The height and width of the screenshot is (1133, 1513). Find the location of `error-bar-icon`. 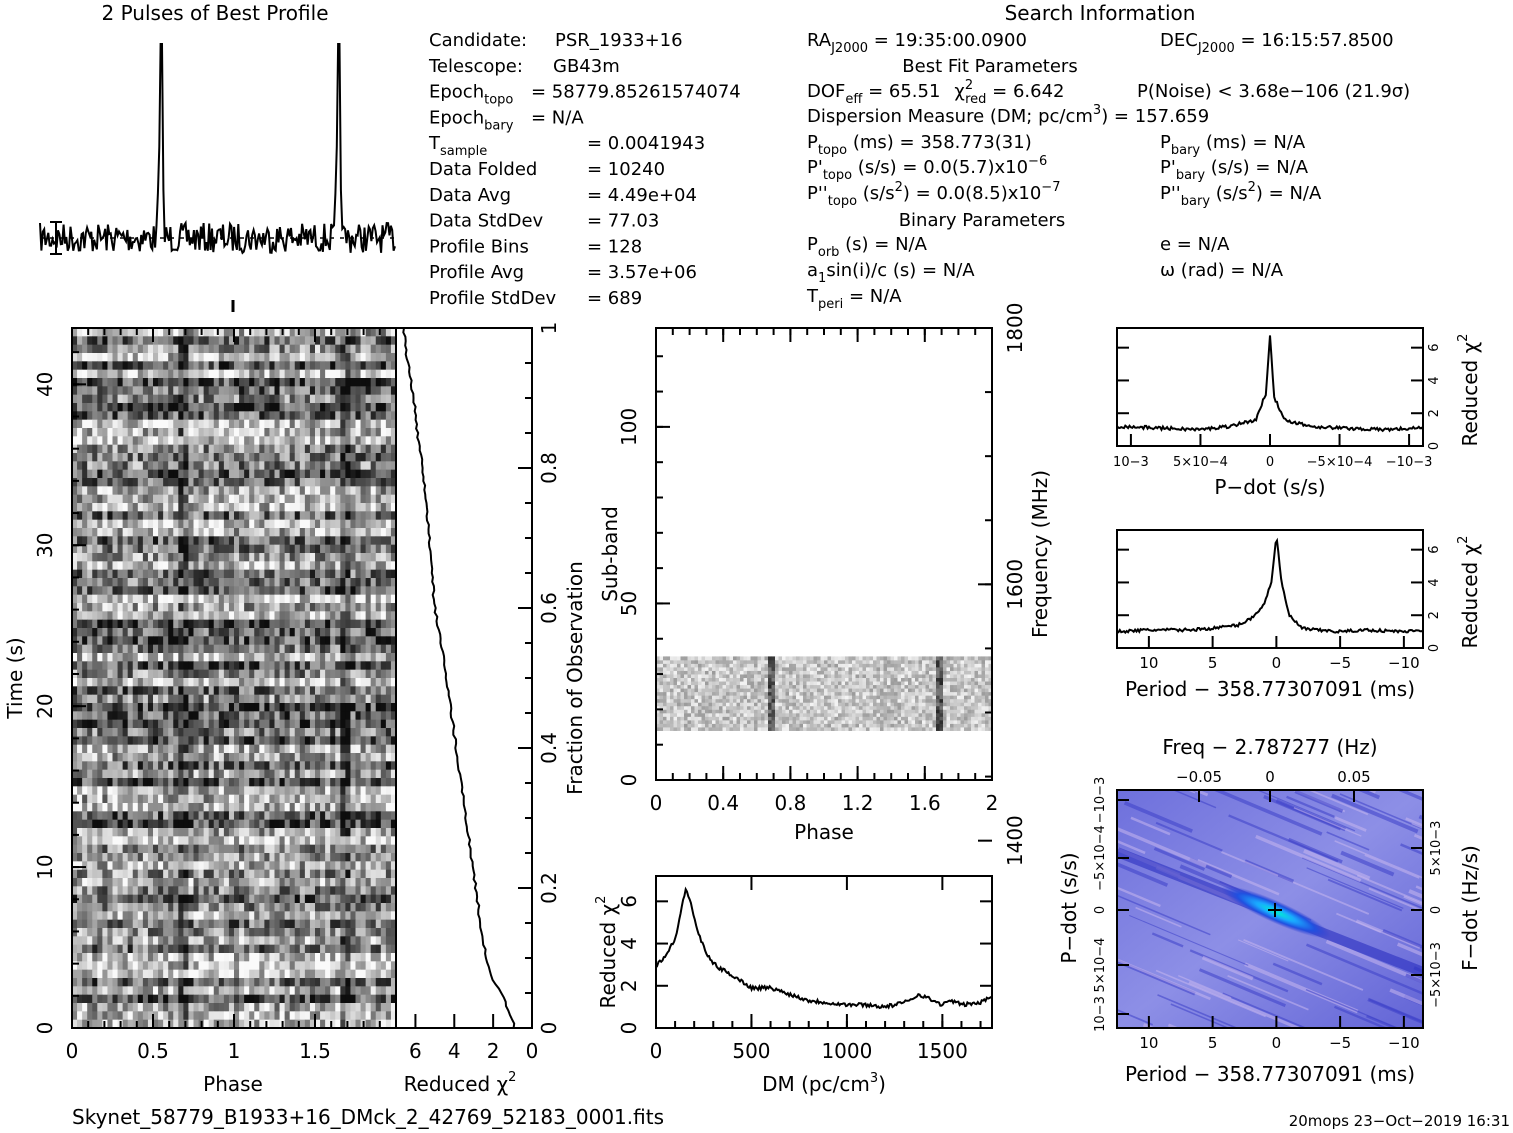

error-bar-icon is located at coordinates (56, 238).